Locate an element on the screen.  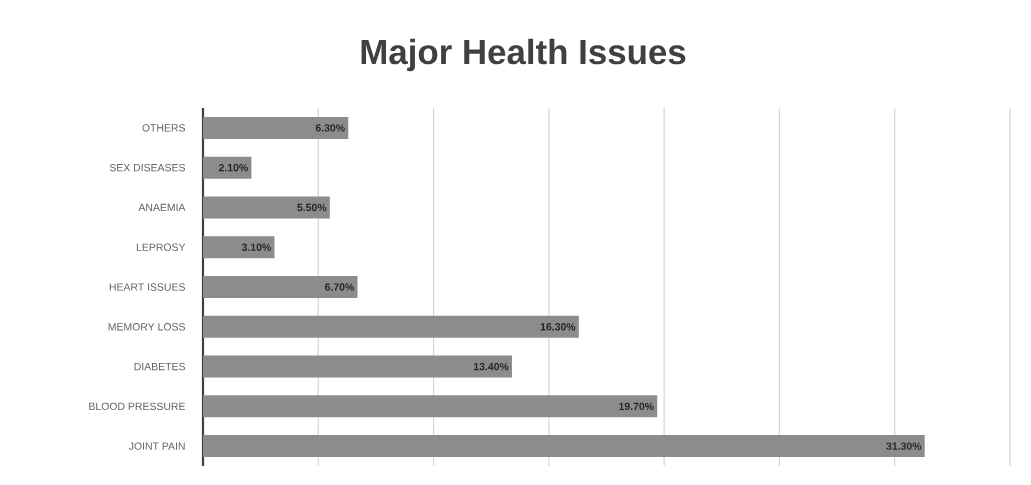
data-label: 5.50% is located at coordinates (312, 207).